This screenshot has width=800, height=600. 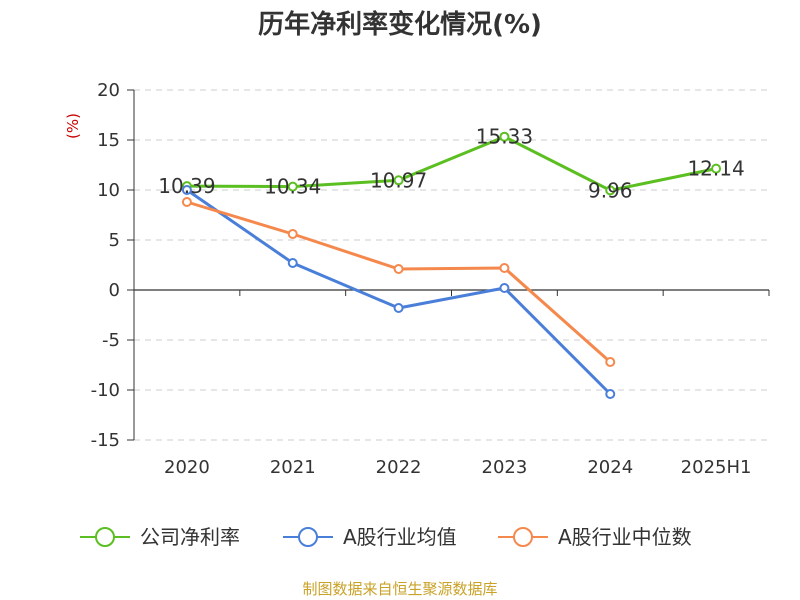 I want to click on y-axis-unit-label: (%), so click(x=73, y=126).